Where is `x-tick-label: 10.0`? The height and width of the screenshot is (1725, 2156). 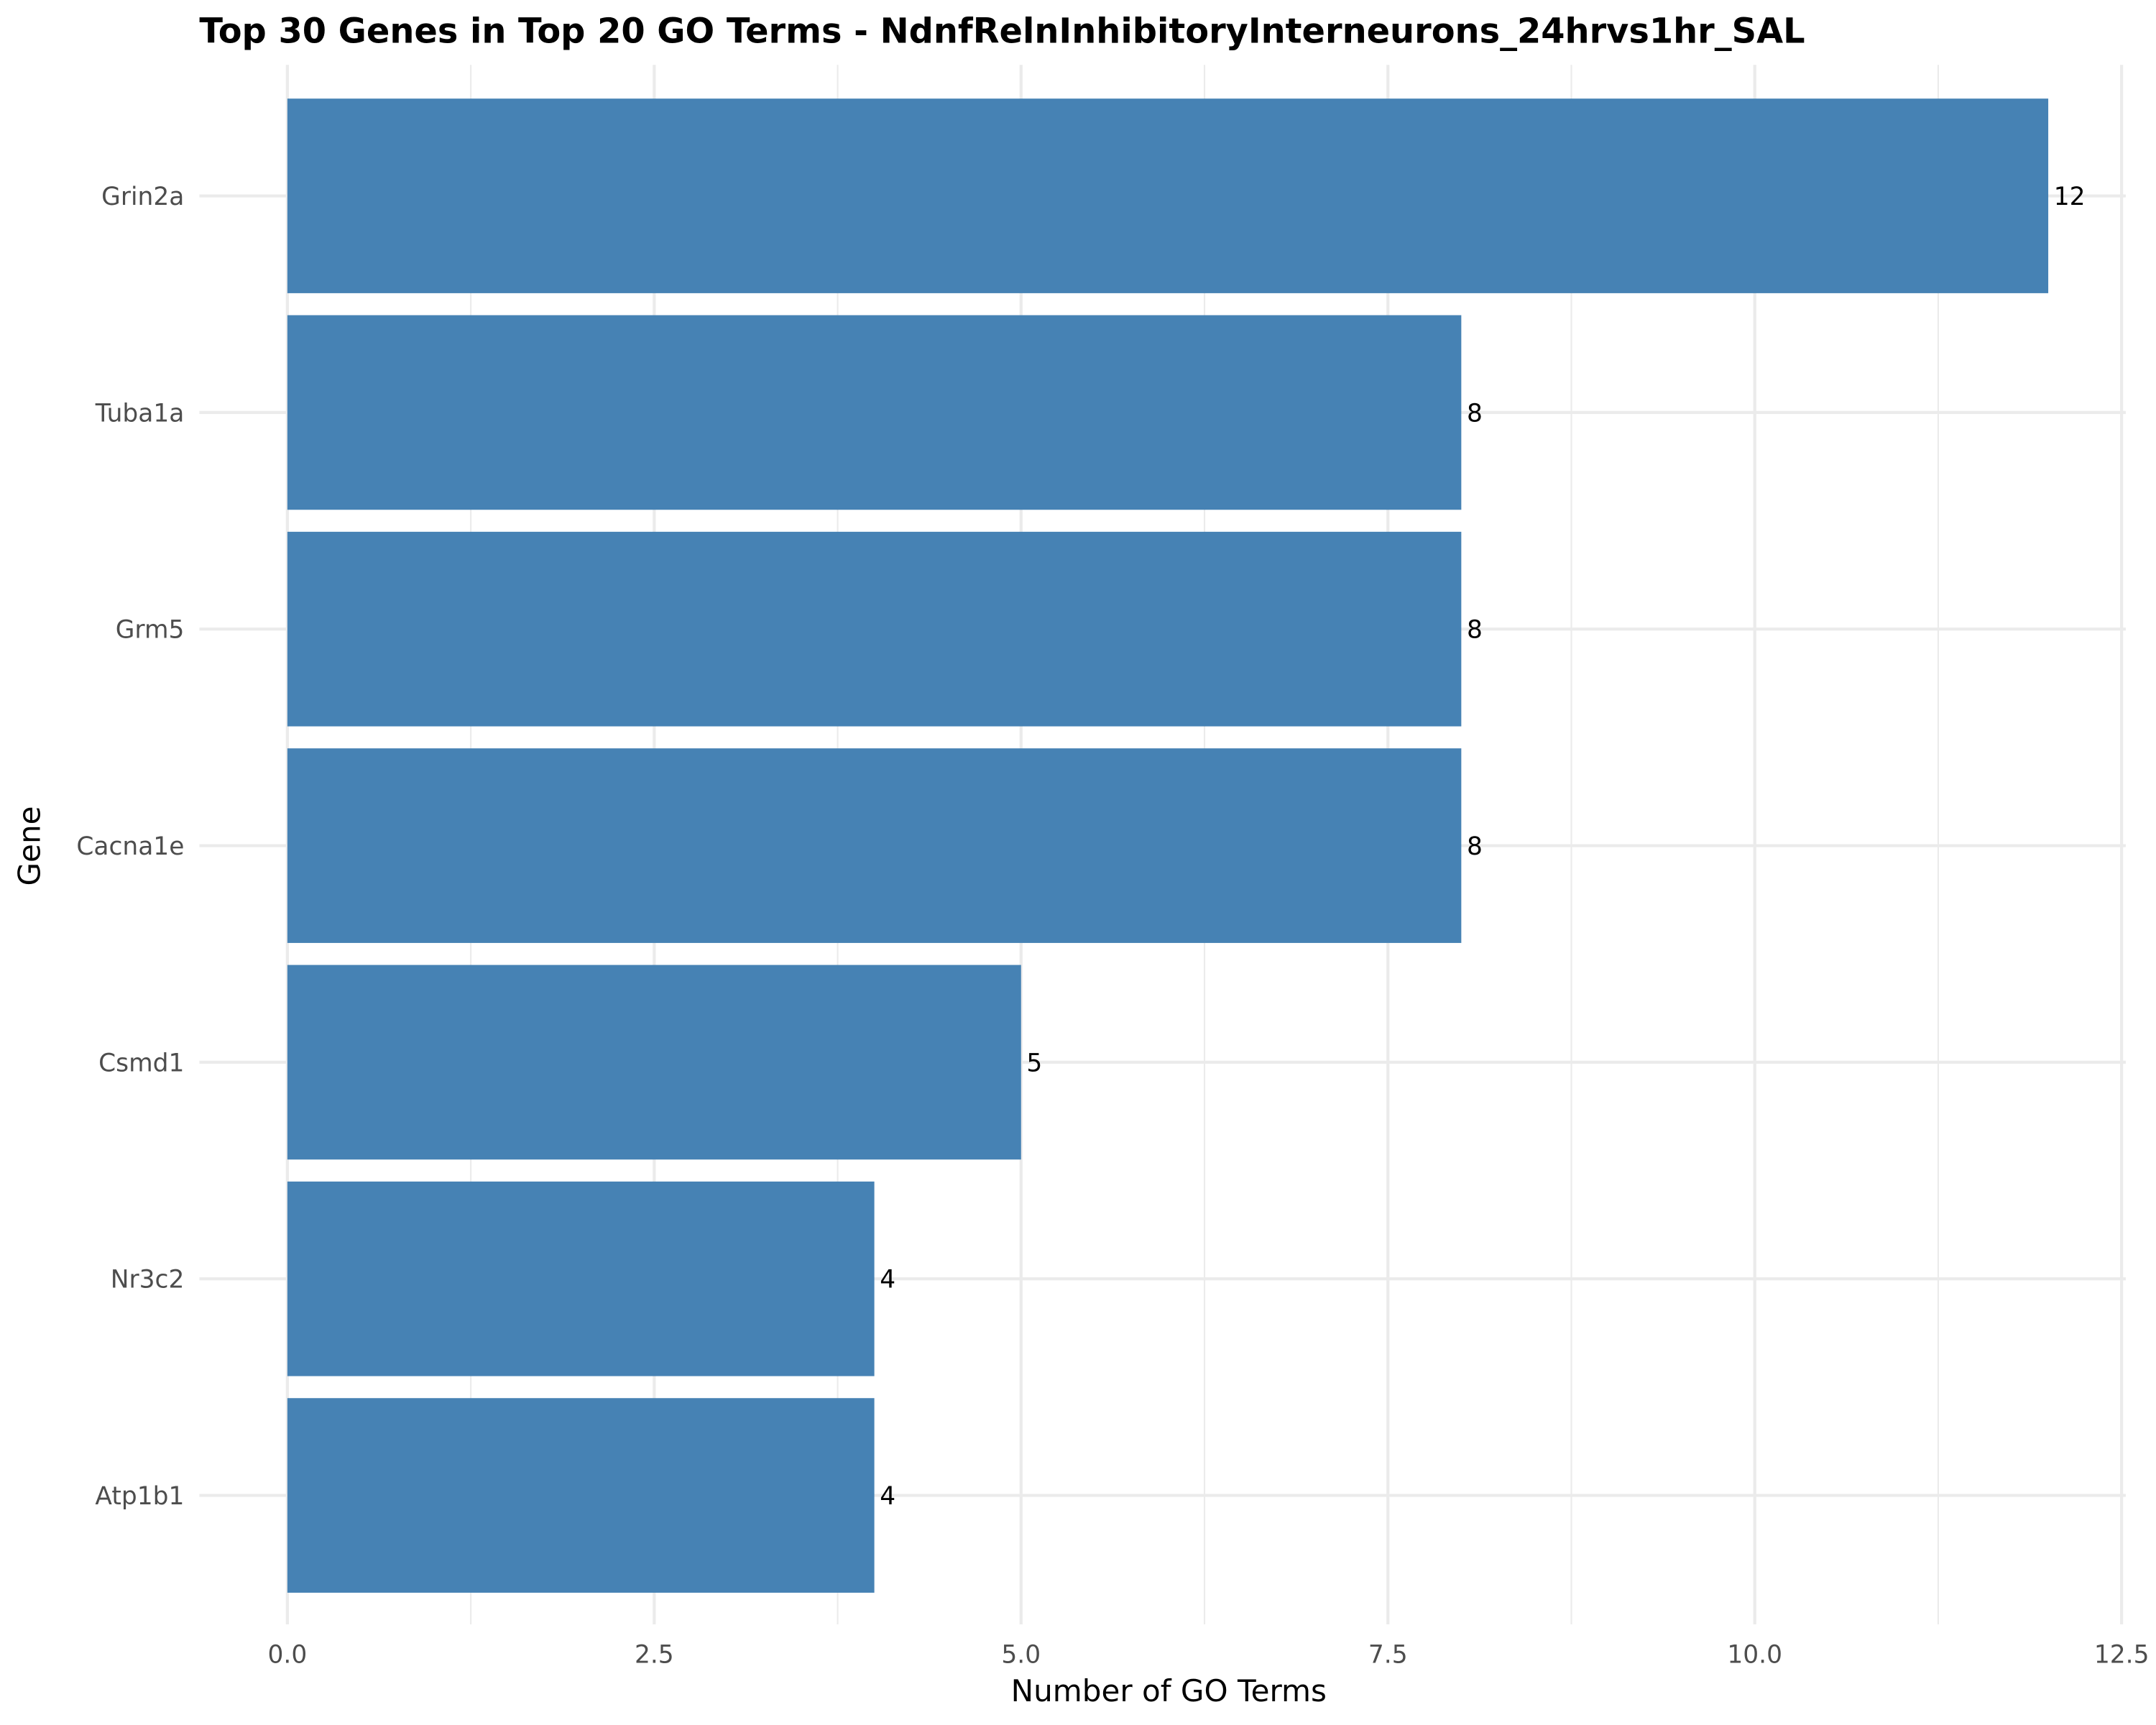 x-tick-label: 10.0 is located at coordinates (1754, 1655).